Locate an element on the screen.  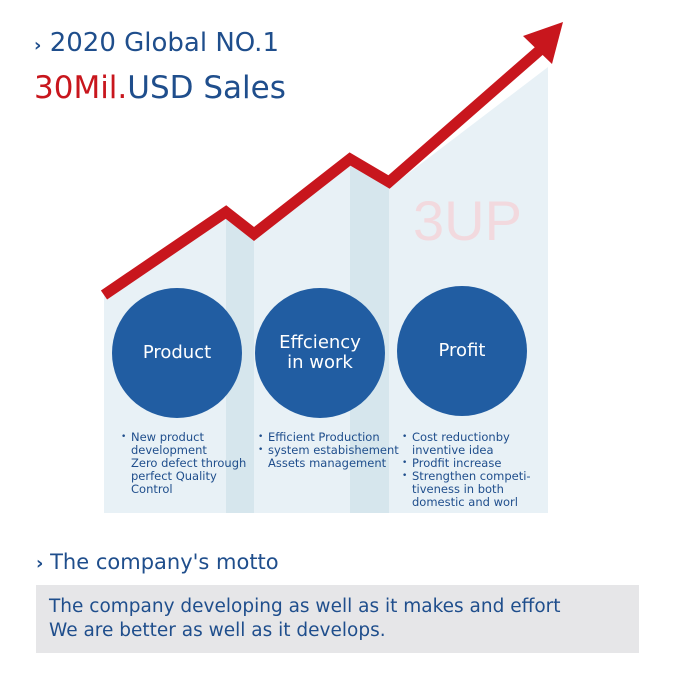
bullet-line: Assets management is located at coordinates (327, 463).